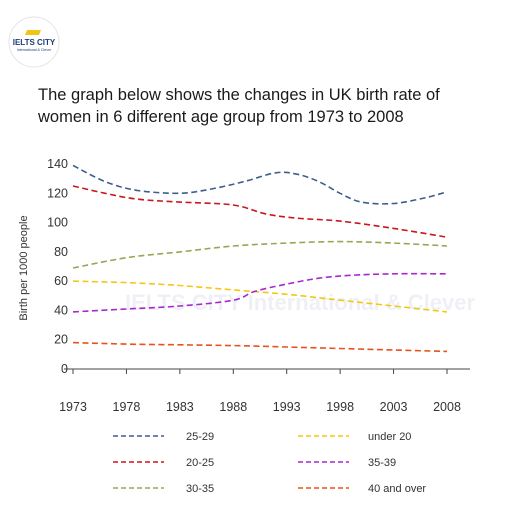  I want to click on watermark: IELTS CITY International & Clever, so click(300, 302).